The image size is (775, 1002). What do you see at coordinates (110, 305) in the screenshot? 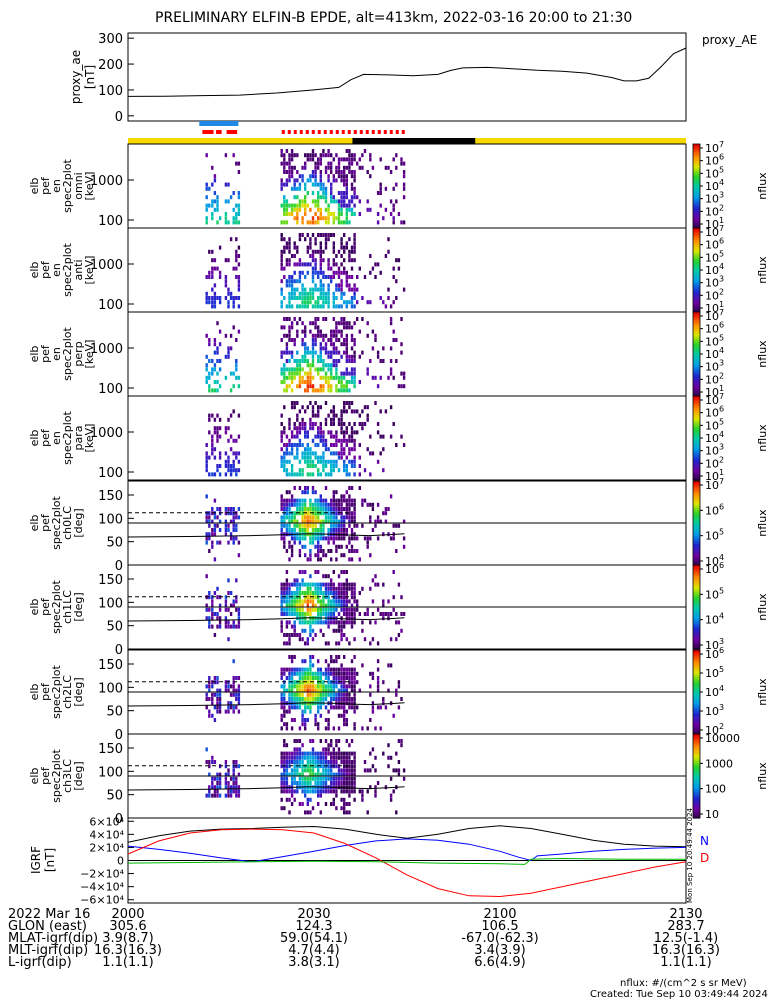
I see `spec-tick-label: 100` at bounding box center [110, 305].